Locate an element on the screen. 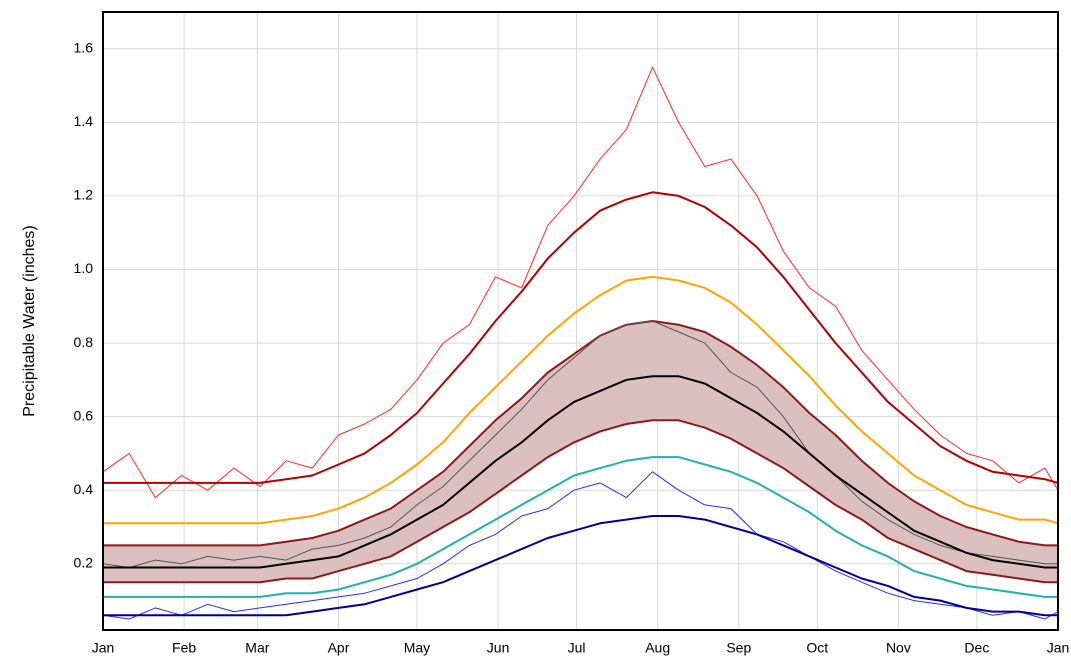  y-tick-label: 1.4 is located at coordinates (84, 121).